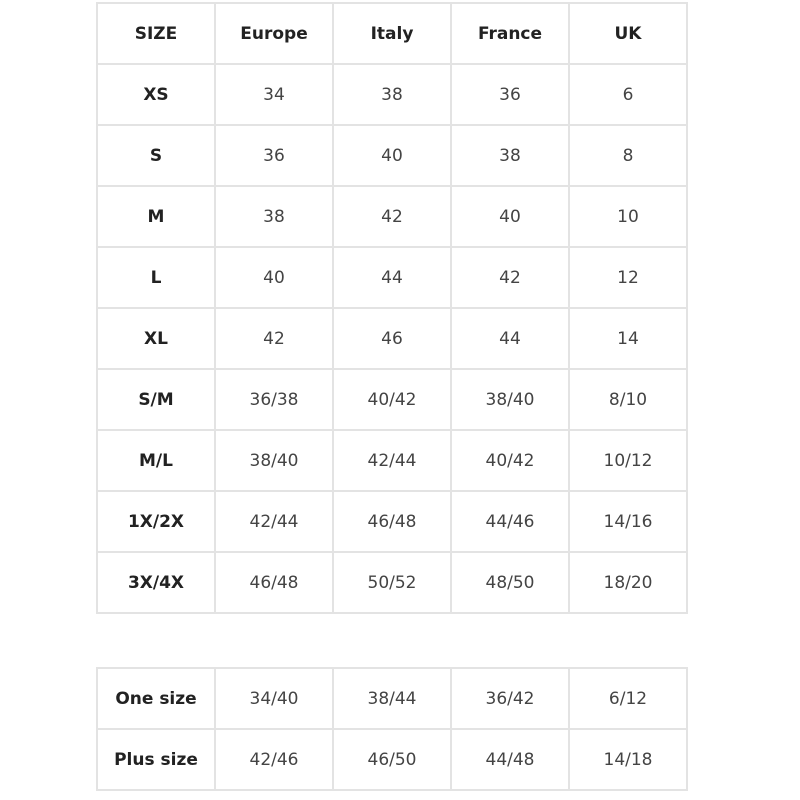 Image resolution: width=800 pixels, height=800 pixels. I want to click on table-cell: 46/50, so click(392, 759).